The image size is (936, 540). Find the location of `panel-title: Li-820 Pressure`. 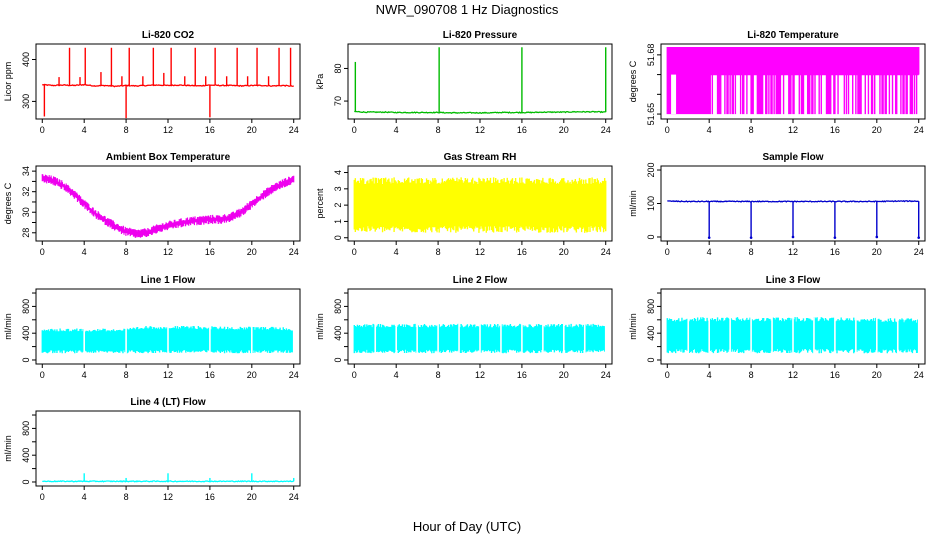

panel-title: Li-820 Pressure is located at coordinates (480, 35).